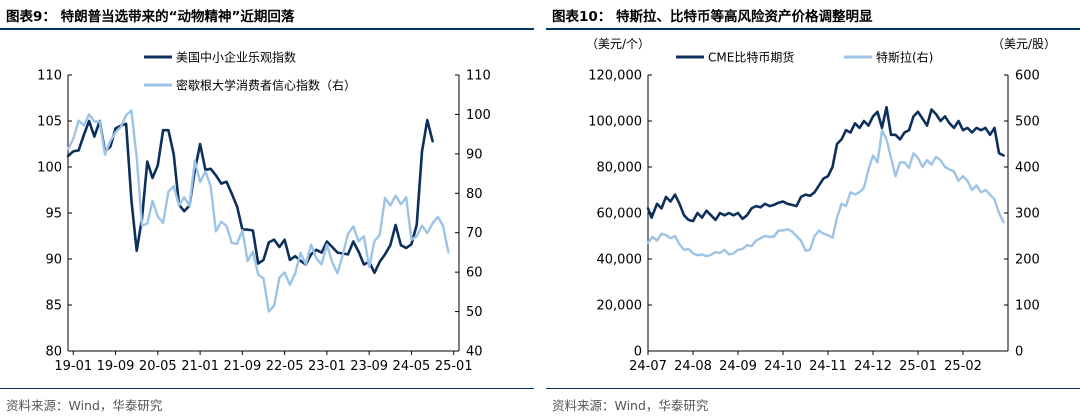 This screenshot has width=1080, height=417. I want to click on x-tick-label: 23-01, so click(327, 366).